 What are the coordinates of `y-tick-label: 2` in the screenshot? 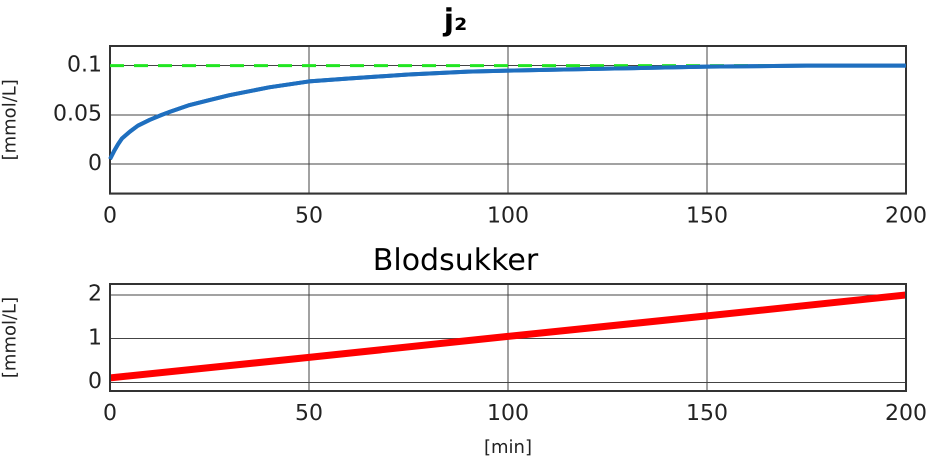 It's located at (95, 294).